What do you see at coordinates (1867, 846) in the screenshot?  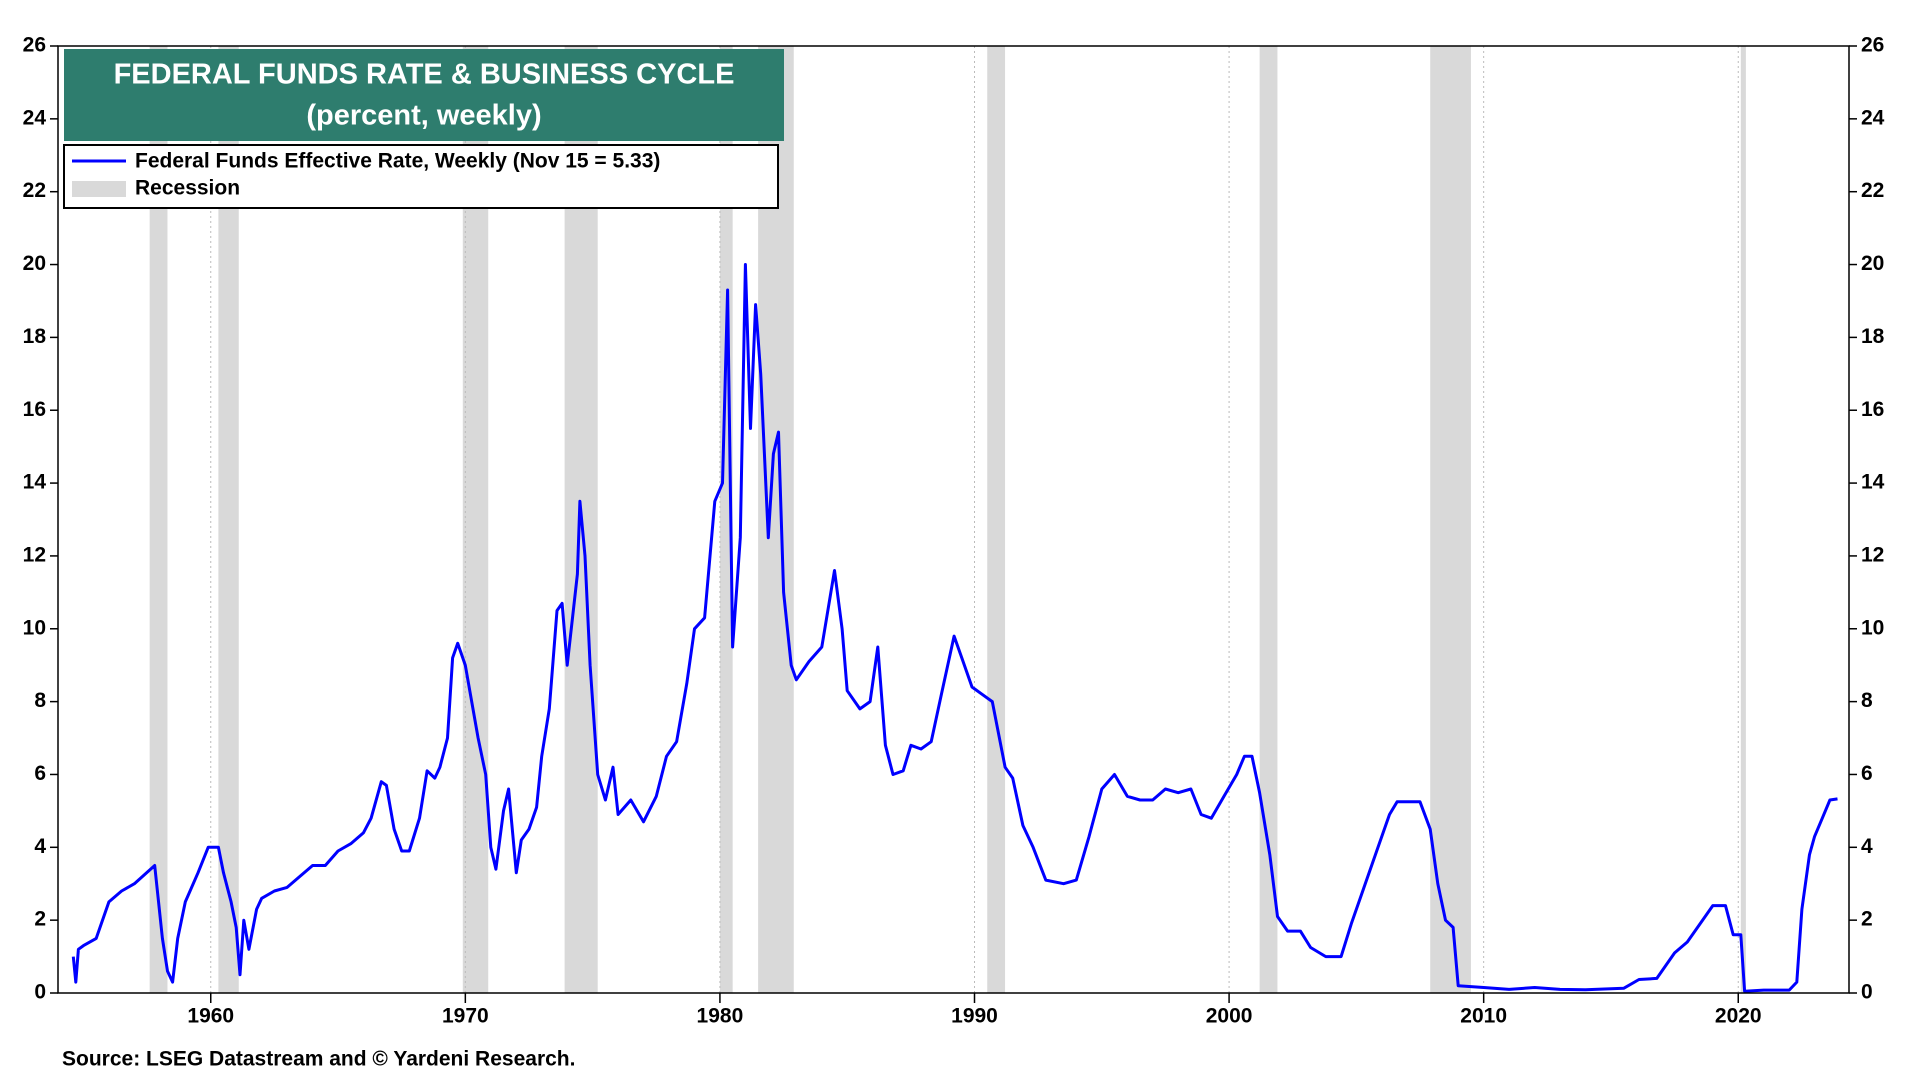 I see `y2-tick-label: 4` at bounding box center [1867, 846].